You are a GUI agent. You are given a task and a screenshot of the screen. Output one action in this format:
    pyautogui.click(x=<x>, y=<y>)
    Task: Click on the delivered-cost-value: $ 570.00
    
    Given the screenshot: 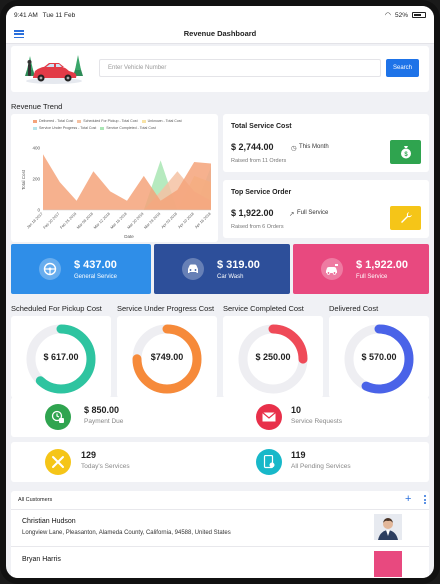 What is the action you would take?
    pyautogui.click(x=379, y=357)
    